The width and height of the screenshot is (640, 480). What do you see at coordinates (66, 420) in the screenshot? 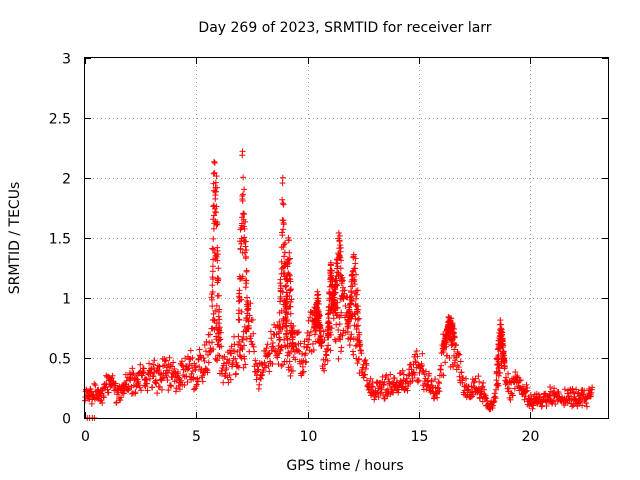
I see `y-tick-label: 0` at bounding box center [66, 420].